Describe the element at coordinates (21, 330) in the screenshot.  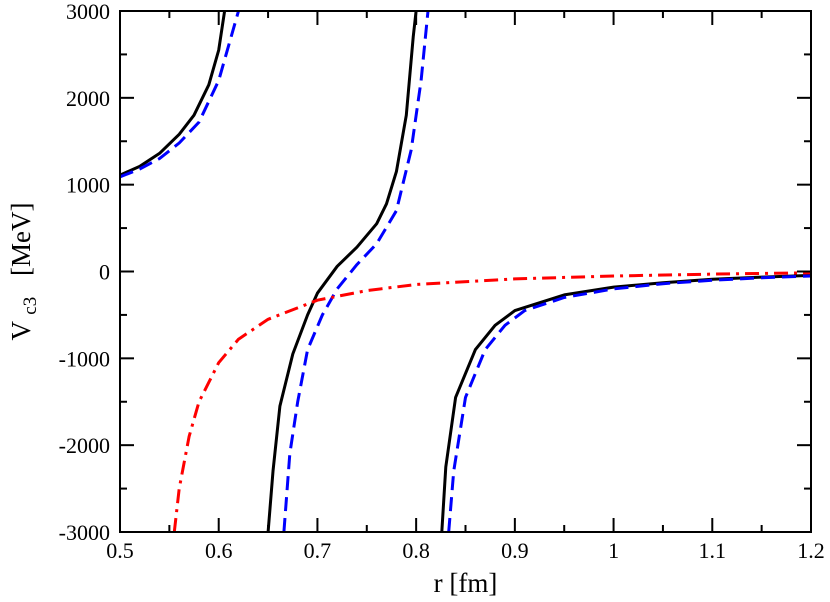
I see `y-axis-label-main: V` at that location.